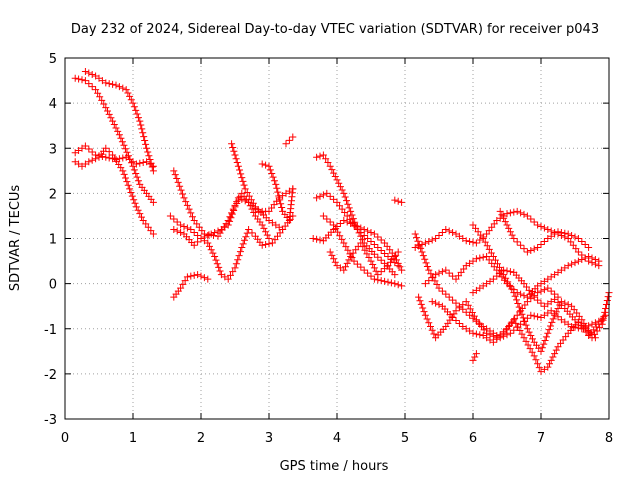  What do you see at coordinates (114, 156) in the screenshot?
I see `series-track-d` at bounding box center [114, 156].